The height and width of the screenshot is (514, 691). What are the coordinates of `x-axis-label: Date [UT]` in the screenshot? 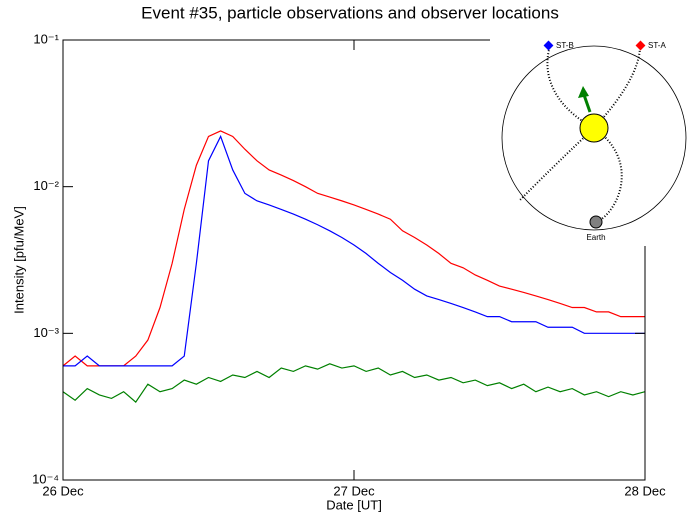 It's located at (354, 504).